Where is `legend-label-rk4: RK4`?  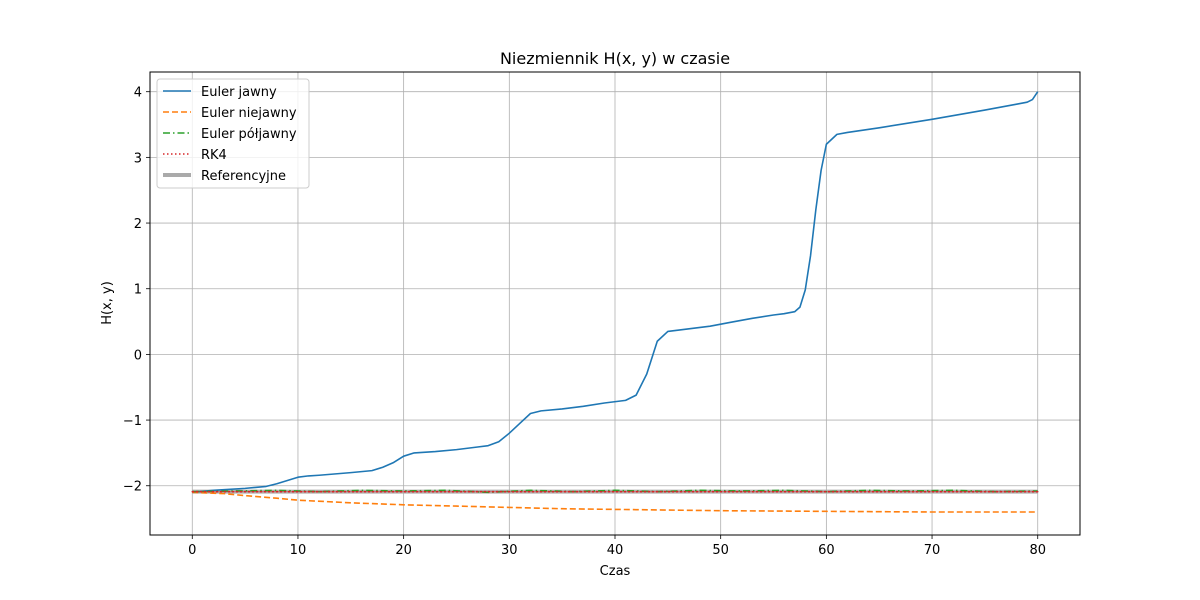 legend-label-rk4: RK4 is located at coordinates (214, 155).